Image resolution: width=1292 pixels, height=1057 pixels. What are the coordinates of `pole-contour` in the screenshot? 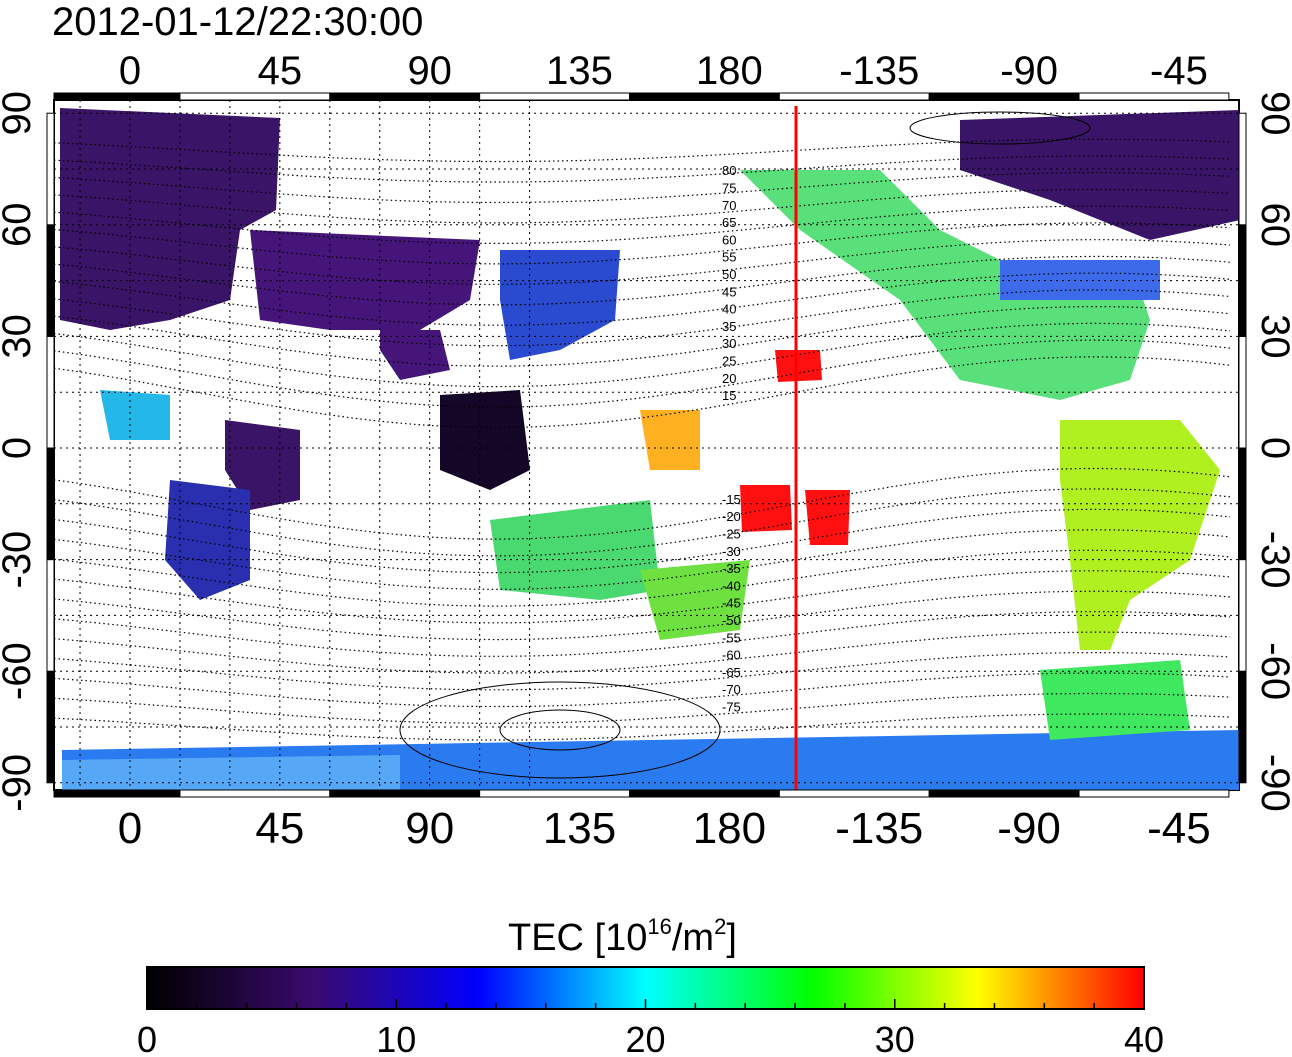 It's located at (560, 730).